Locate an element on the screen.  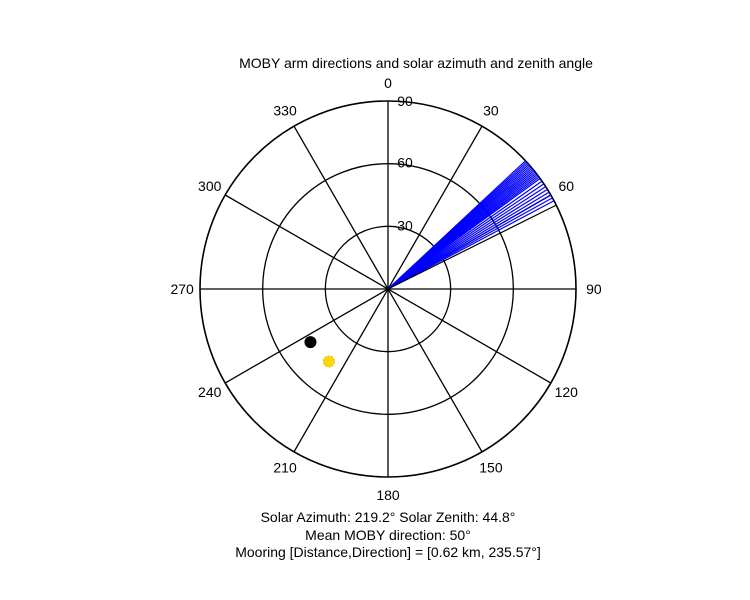
radial-tick-label: 60 is located at coordinates (405, 163).